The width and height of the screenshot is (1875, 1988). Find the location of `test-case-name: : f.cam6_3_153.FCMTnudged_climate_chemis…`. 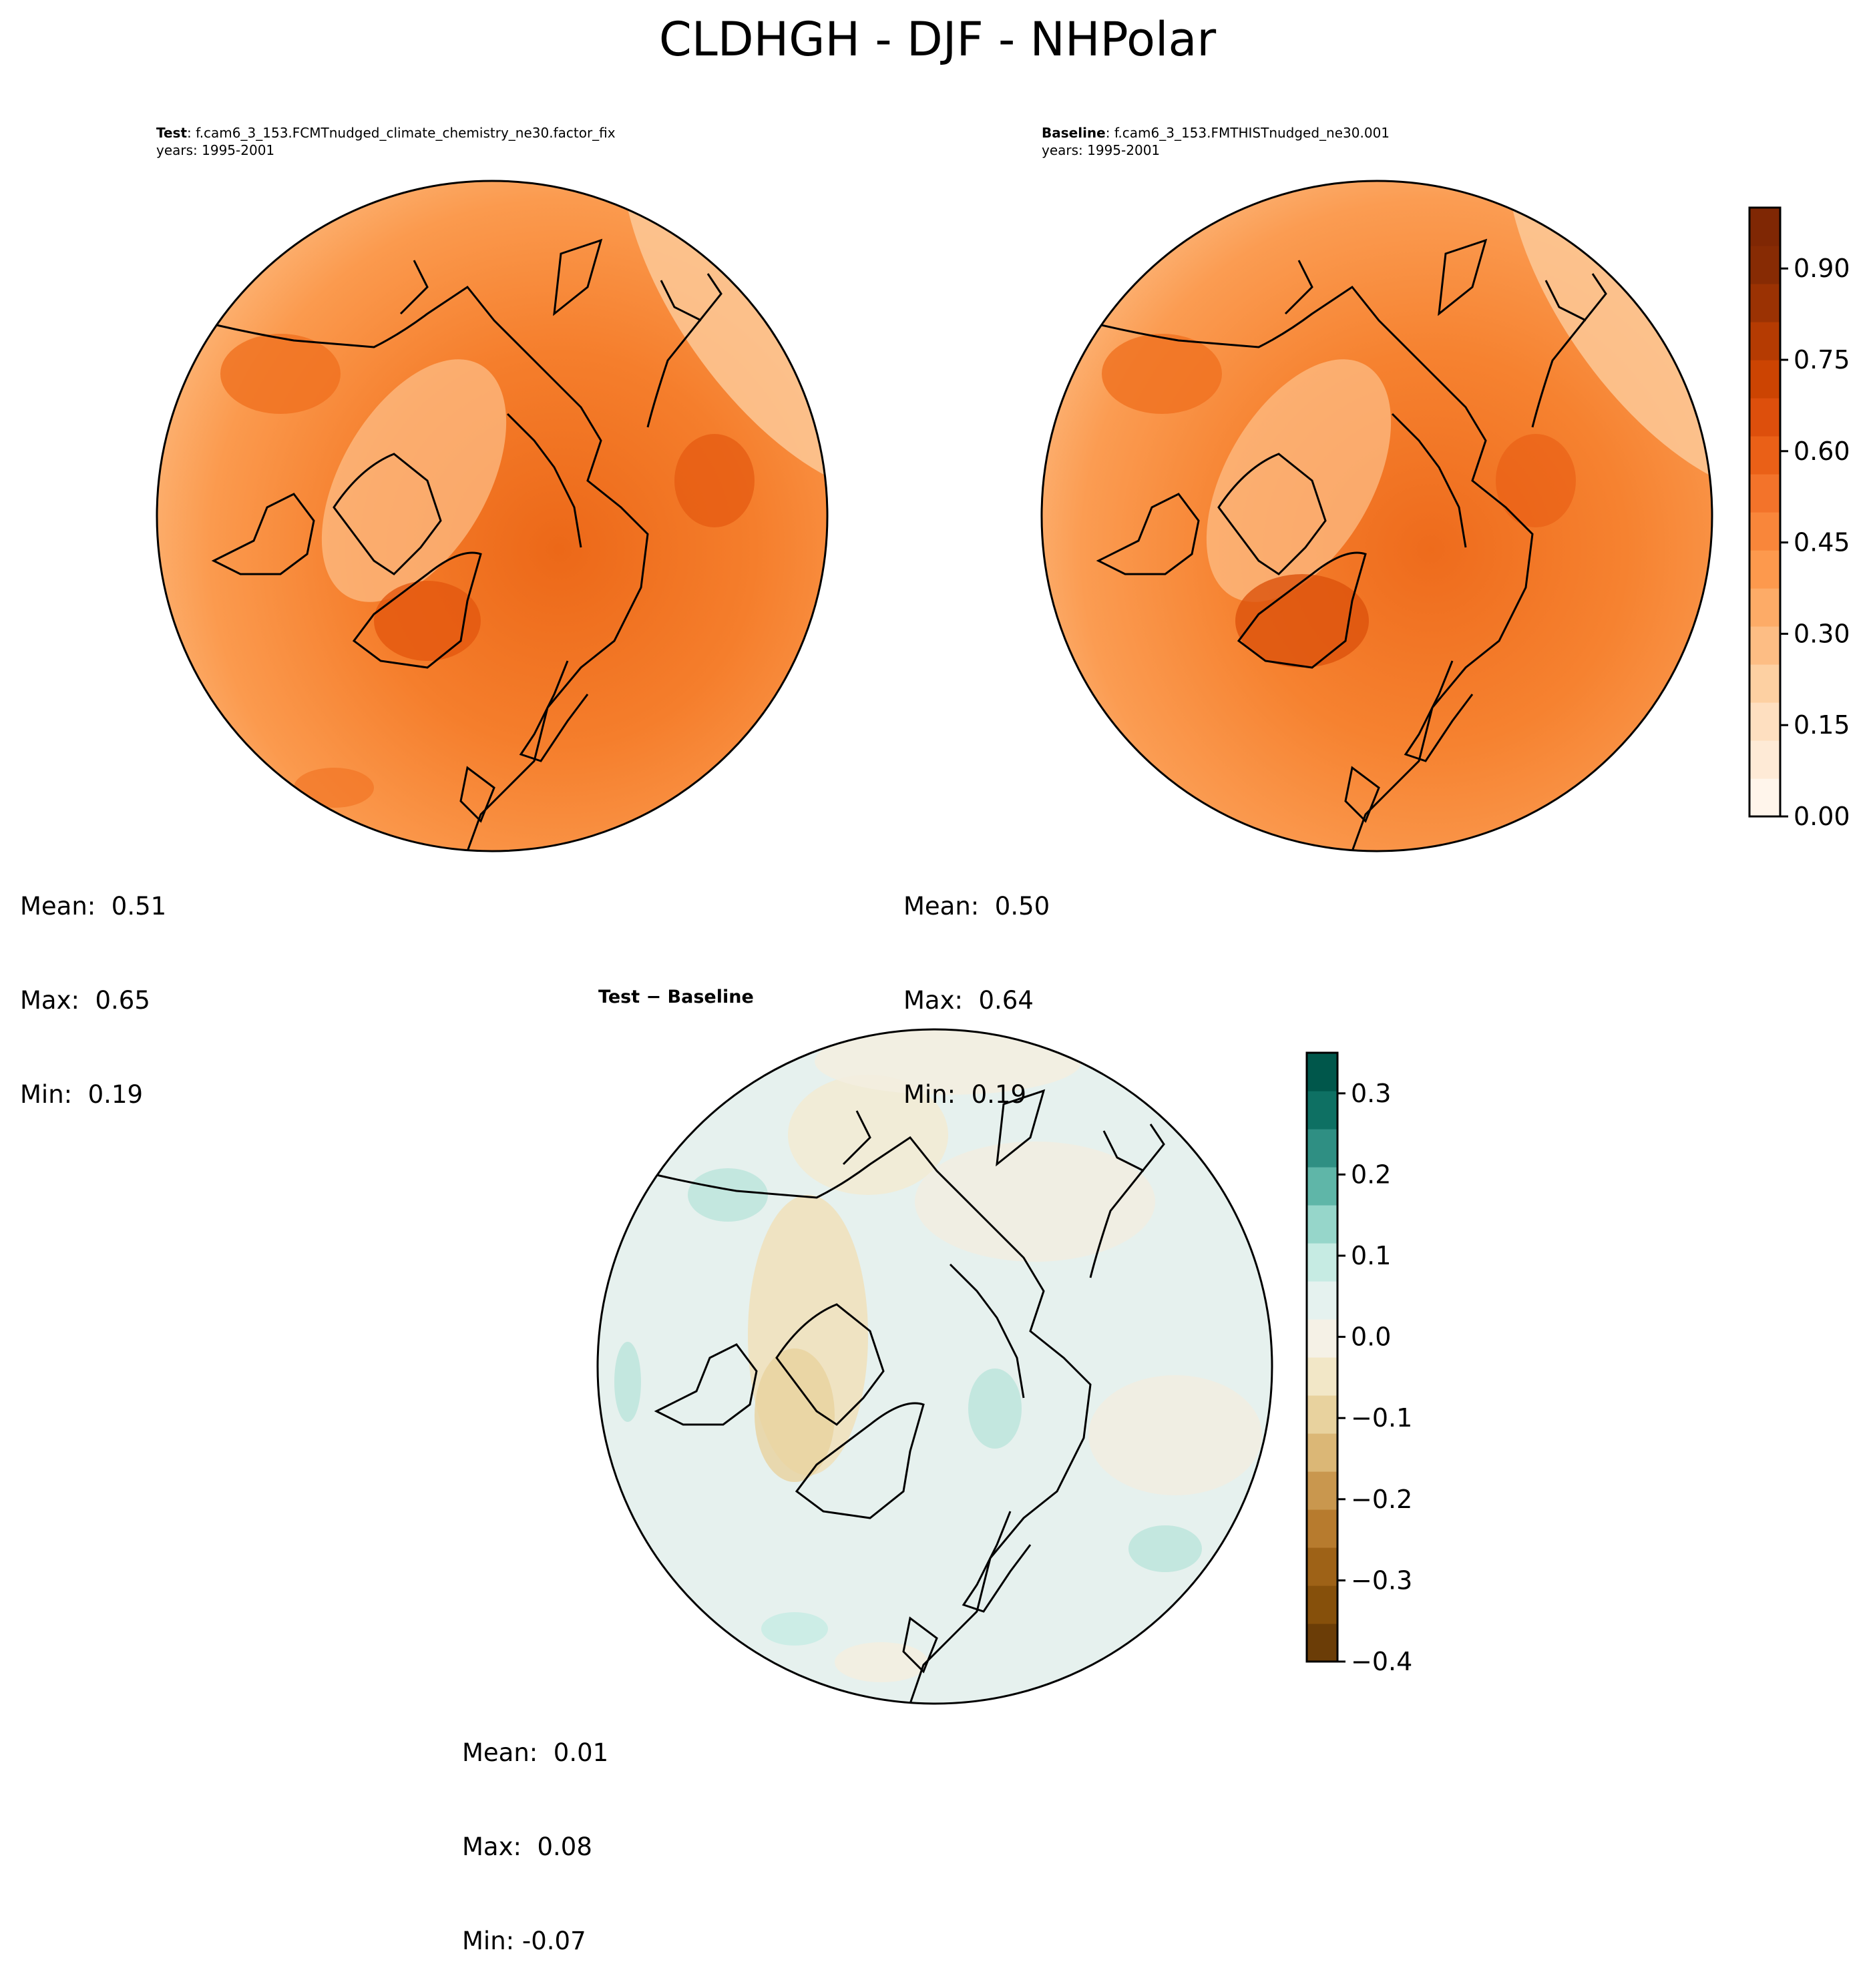

test-case-name: : f.cam6_3_153.FCMTnudged_climate_chemis… is located at coordinates (401, 133).